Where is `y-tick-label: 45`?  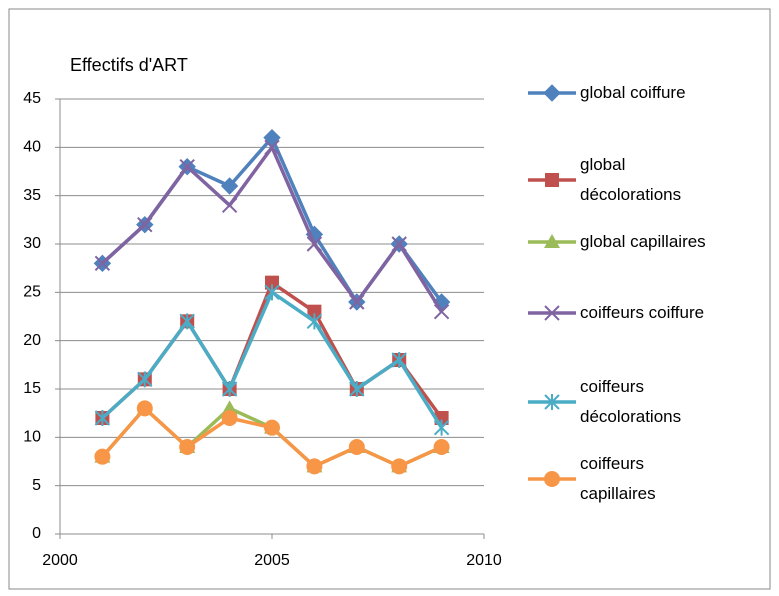
y-tick-label: 45 is located at coordinates (32, 98).